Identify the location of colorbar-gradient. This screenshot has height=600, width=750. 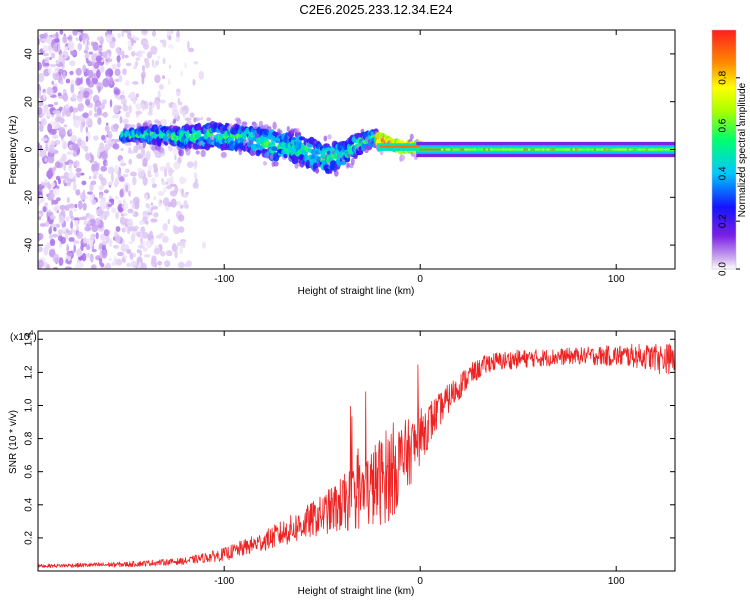
(724, 149).